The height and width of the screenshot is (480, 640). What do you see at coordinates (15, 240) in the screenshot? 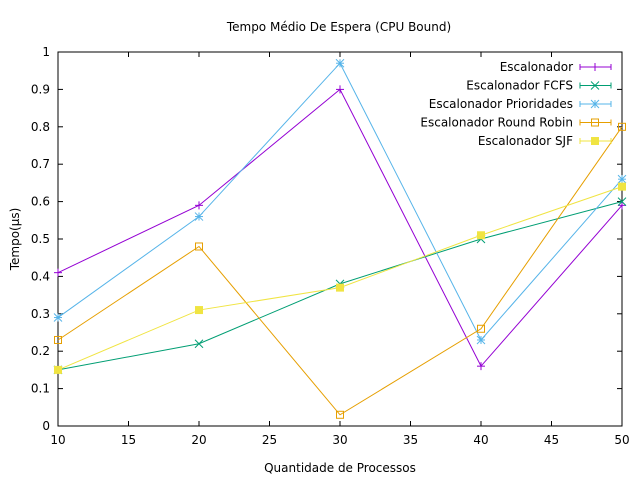
I see `y-axis-title: Tempo(μs)` at bounding box center [15, 240].